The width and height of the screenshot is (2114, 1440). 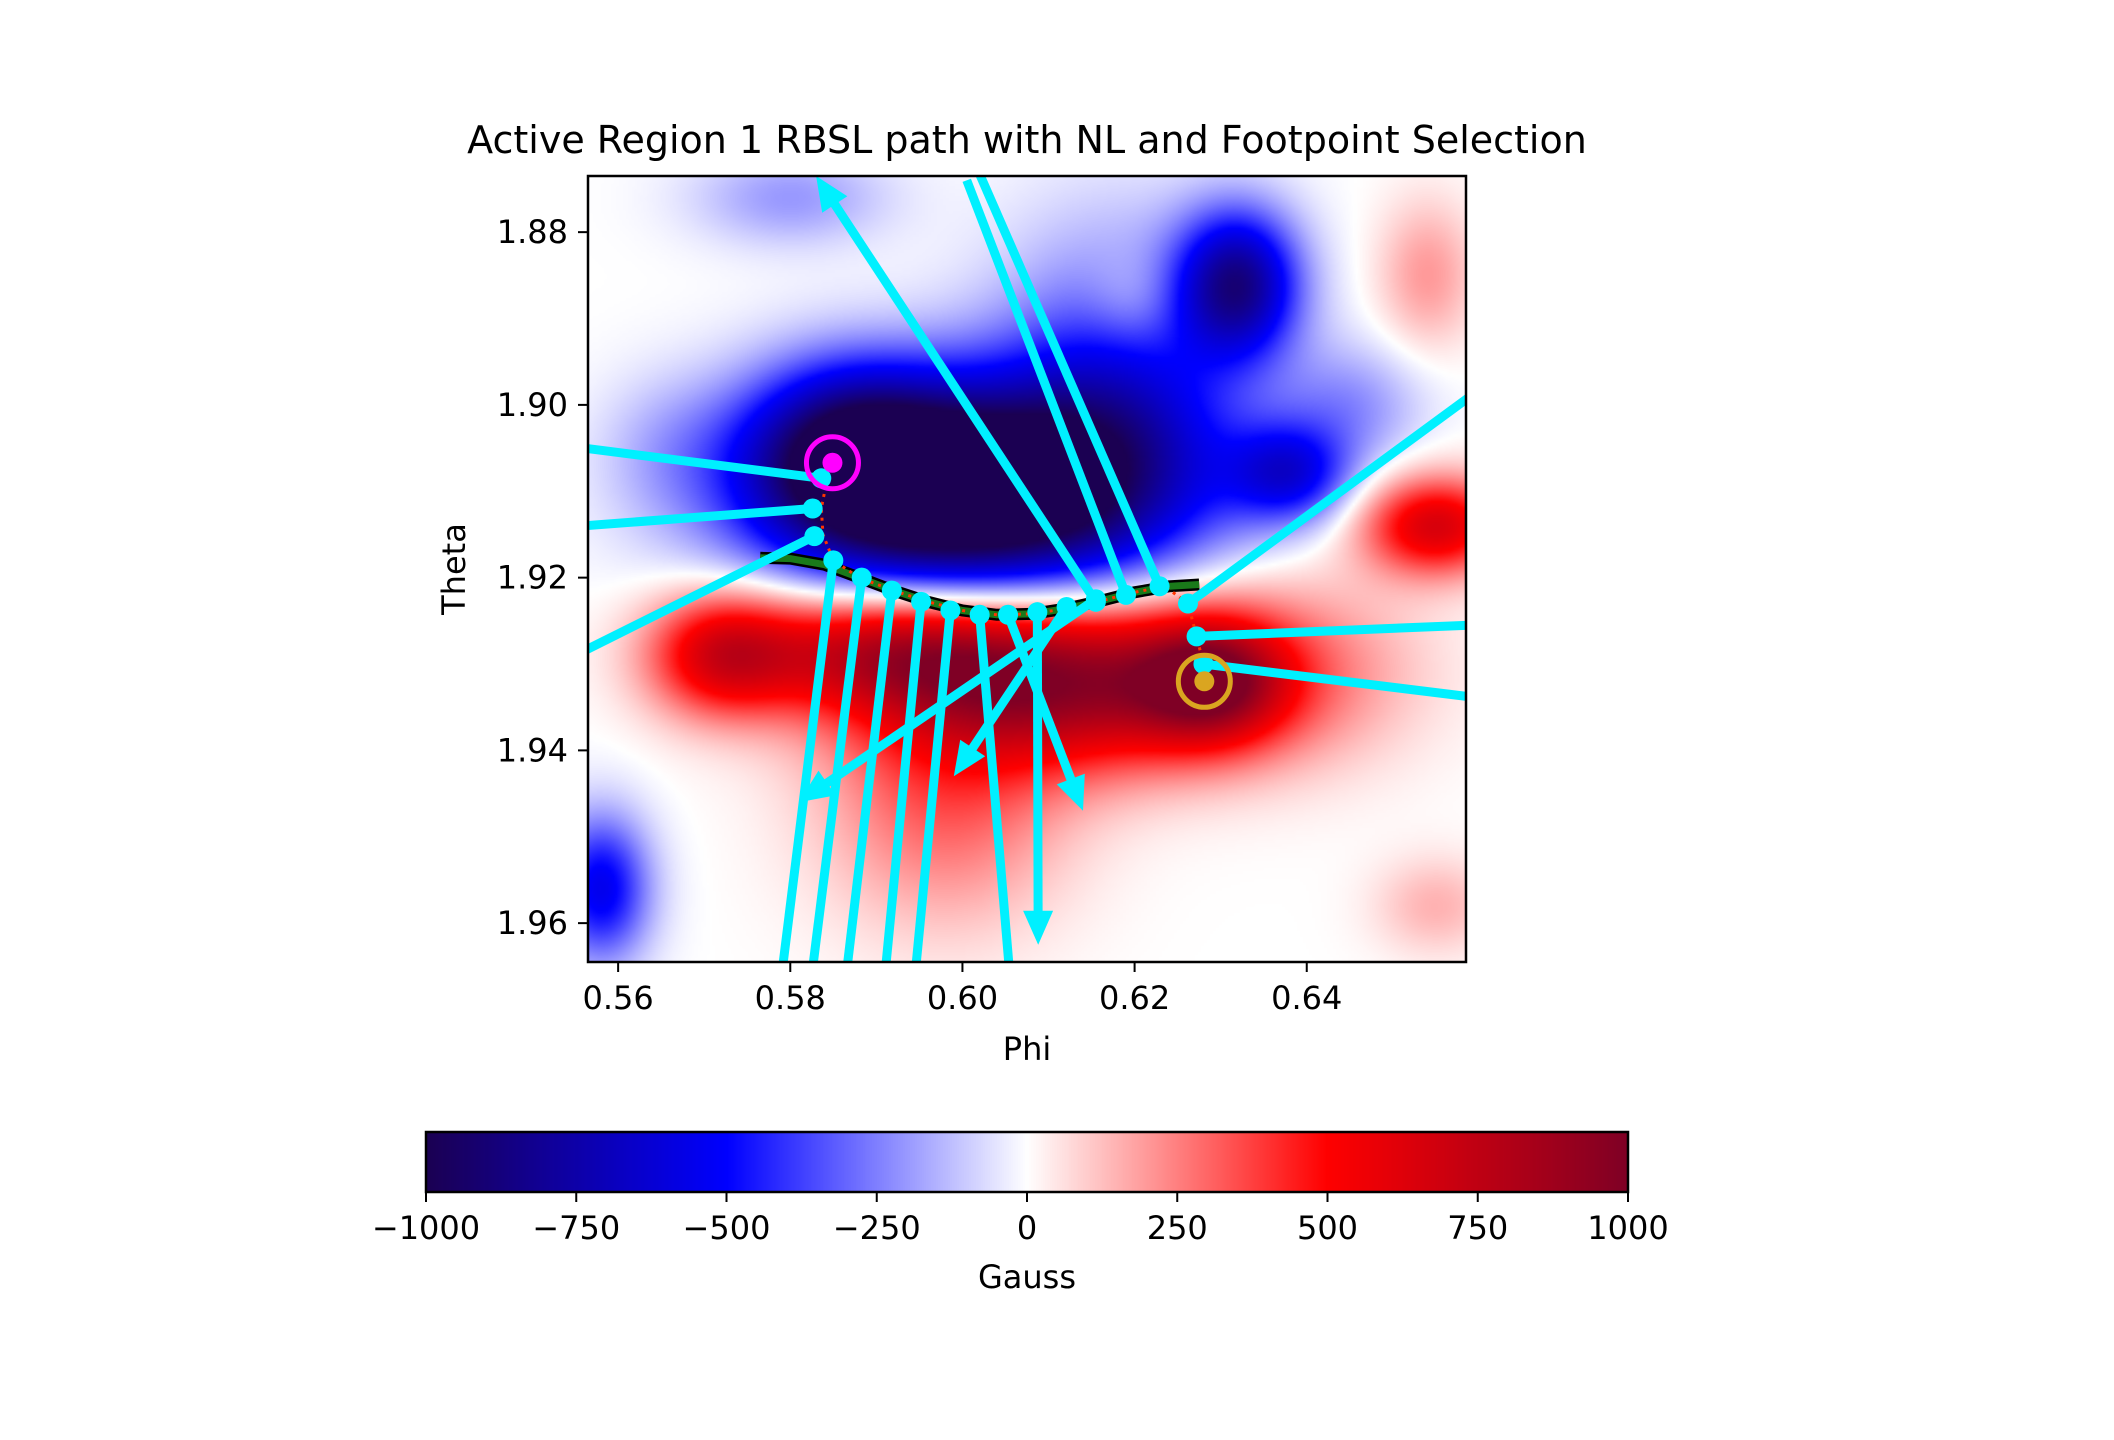 I want to click on colorbar-tick-label: −250, so click(x=877, y=1228).